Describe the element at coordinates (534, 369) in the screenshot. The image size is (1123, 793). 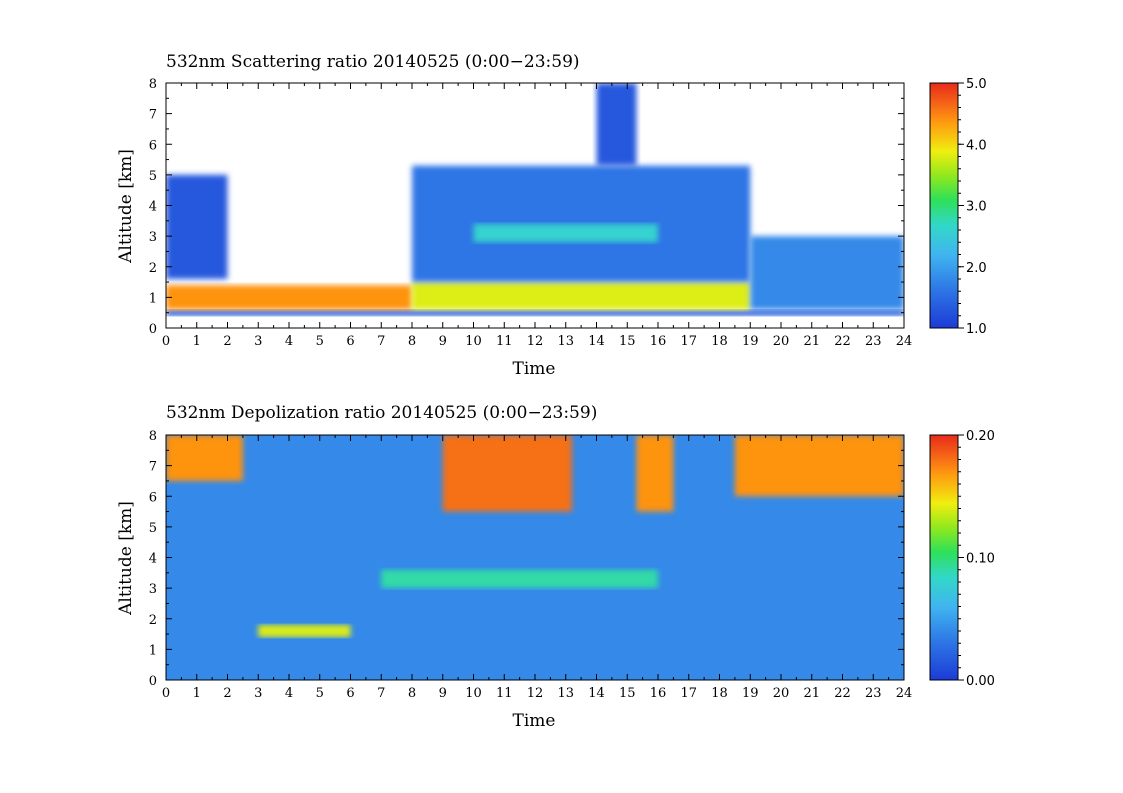
I see `x-axis-label: Time` at that location.